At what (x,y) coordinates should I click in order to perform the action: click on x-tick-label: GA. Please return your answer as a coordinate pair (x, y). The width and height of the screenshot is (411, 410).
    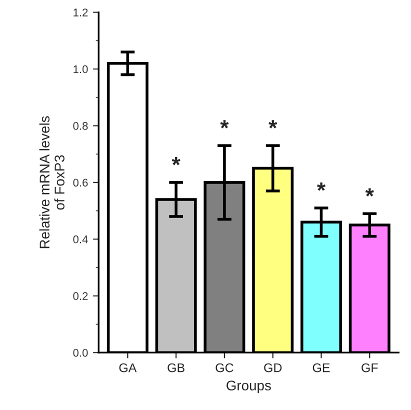
    Looking at the image, I should click on (128, 367).